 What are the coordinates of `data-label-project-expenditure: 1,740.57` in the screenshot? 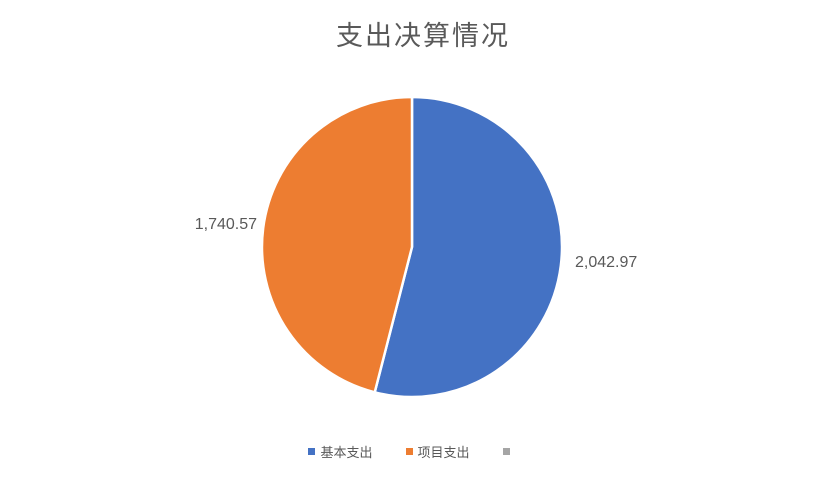 It's located at (225, 224).